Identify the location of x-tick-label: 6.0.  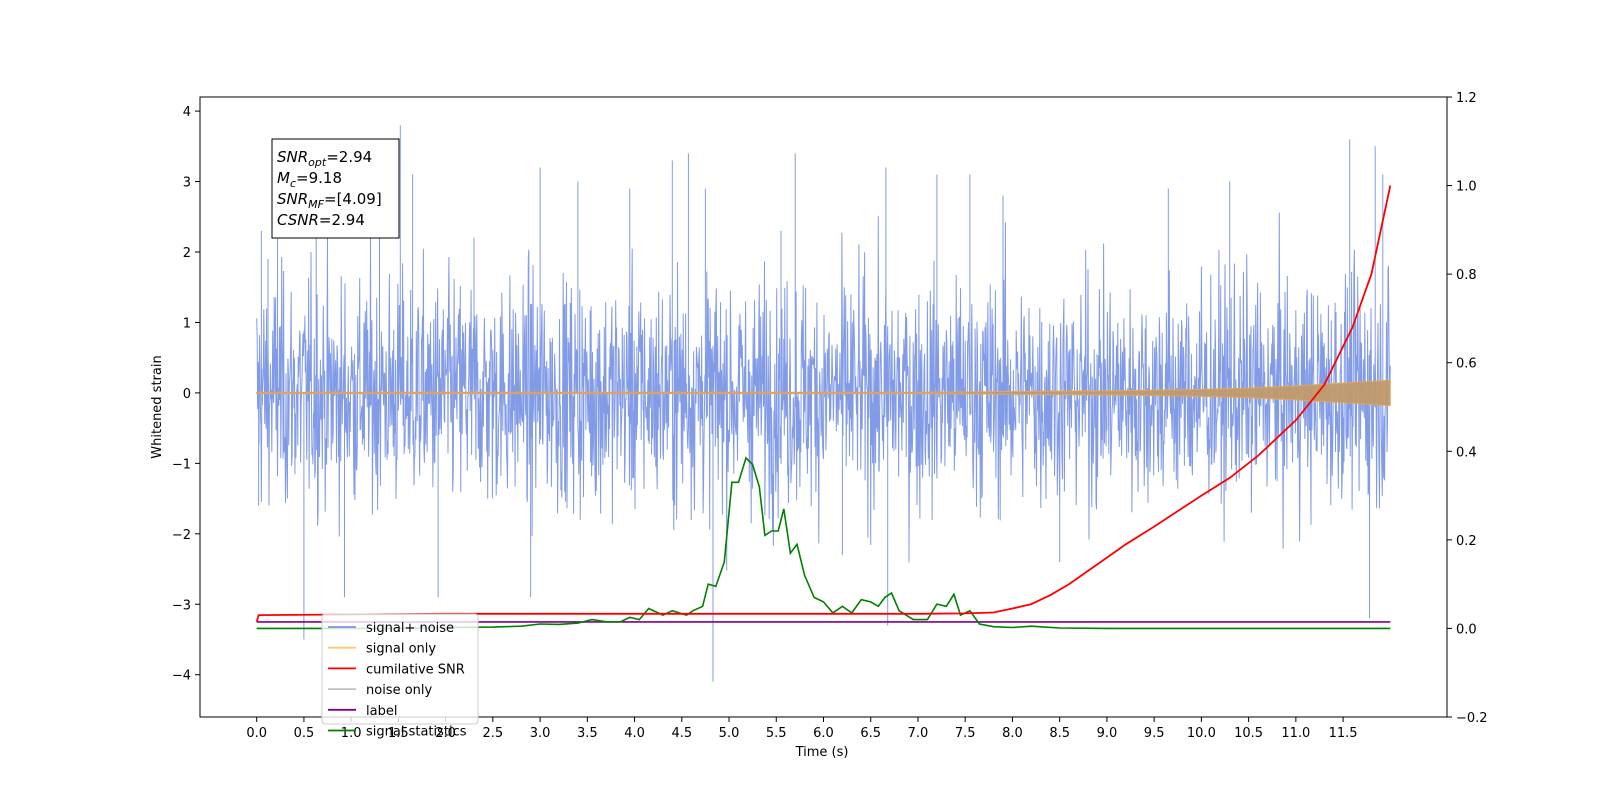
(823, 733).